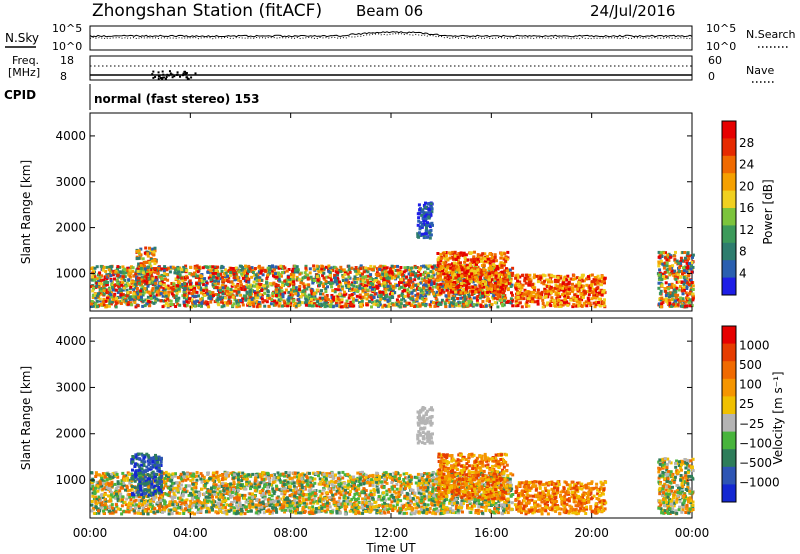 Image resolution: width=800 pixels, height=554 pixels. I want to click on station-title: Zhongshan Station (fitACF), so click(207, 11).